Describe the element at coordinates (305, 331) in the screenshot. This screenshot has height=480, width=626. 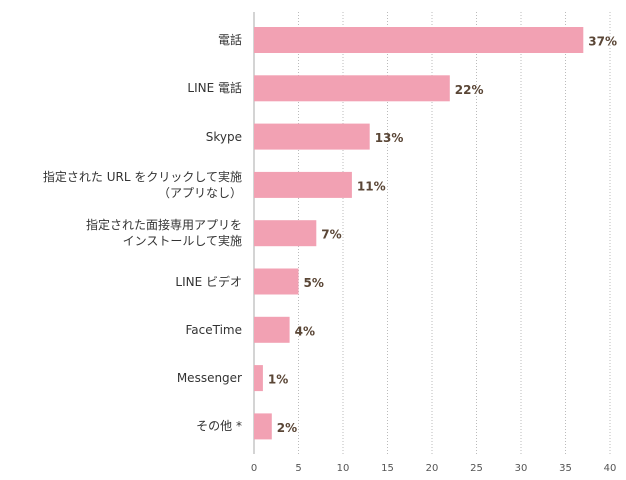
I see `value-label: 4%` at that location.